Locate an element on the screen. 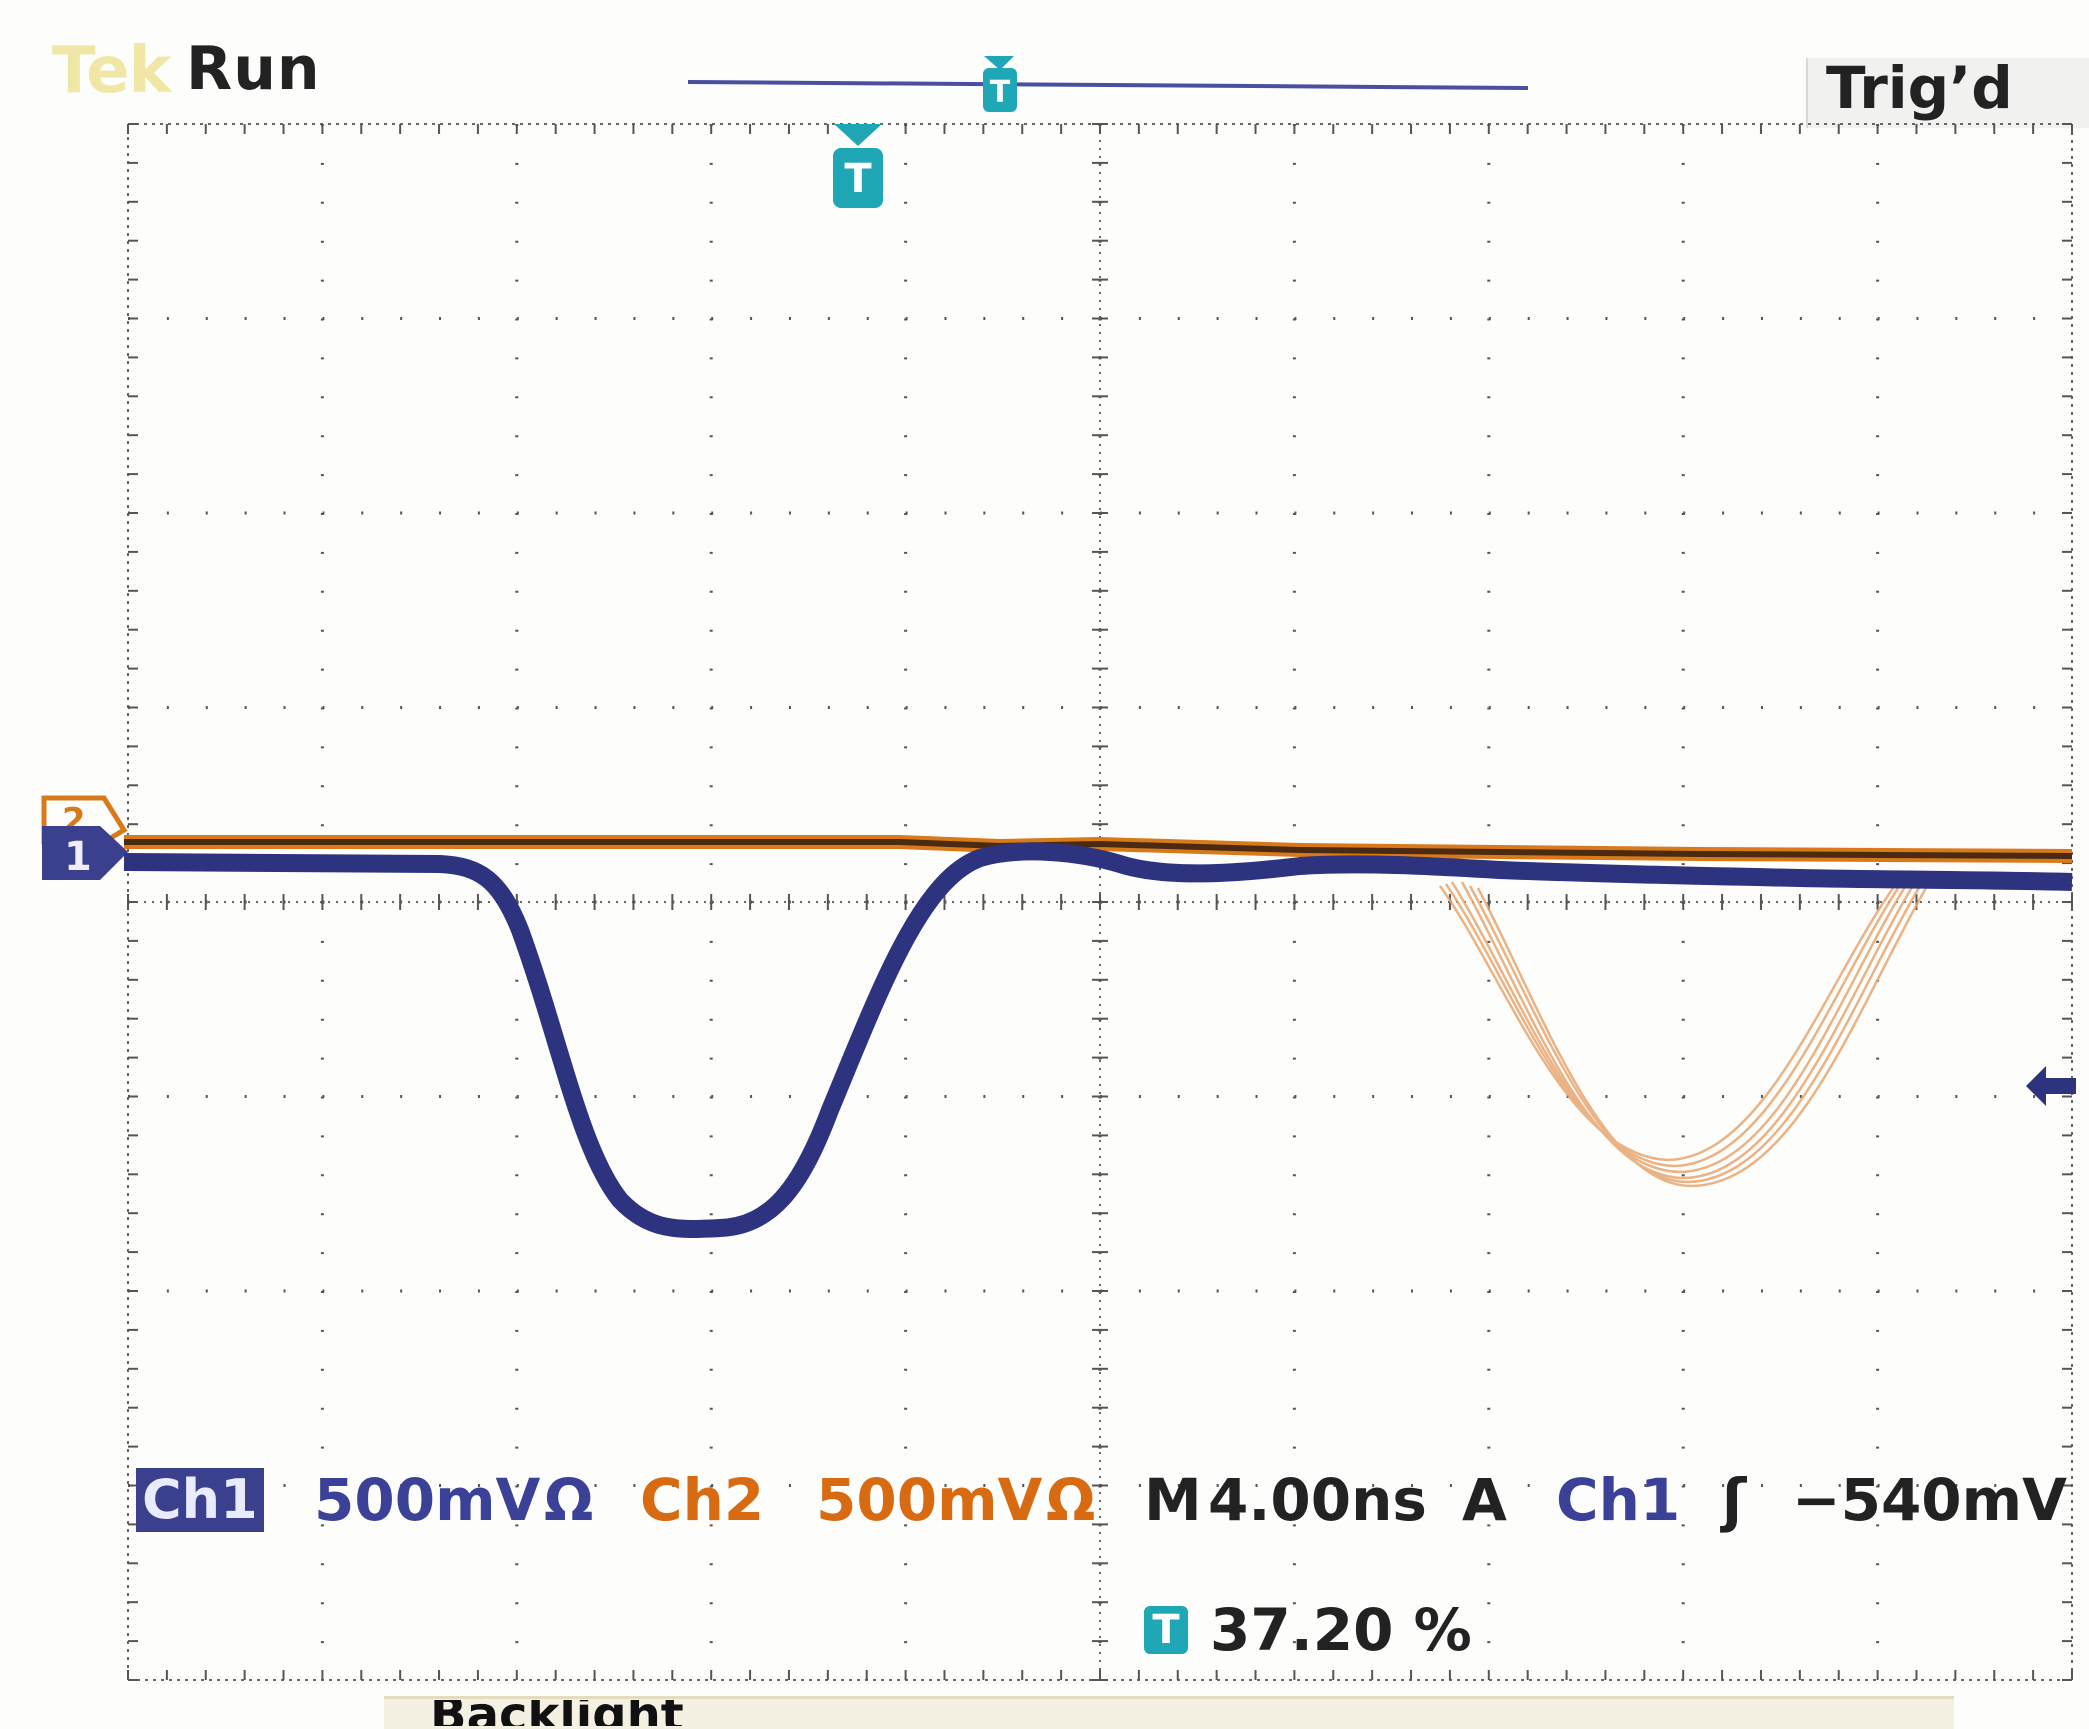  timebase-value: 4.00ns is located at coordinates (1317, 1500).